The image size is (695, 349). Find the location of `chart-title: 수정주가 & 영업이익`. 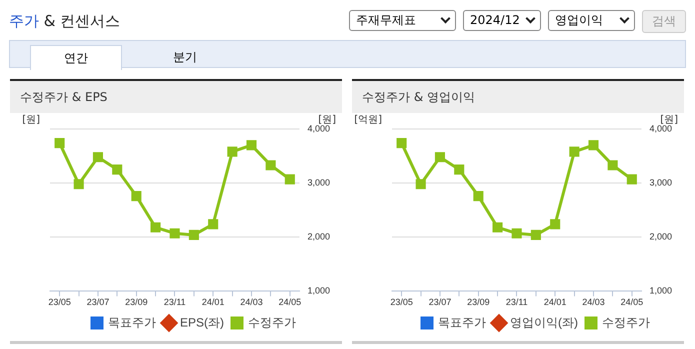

chart-title: 수정주가 & 영업이익 is located at coordinates (518, 97).